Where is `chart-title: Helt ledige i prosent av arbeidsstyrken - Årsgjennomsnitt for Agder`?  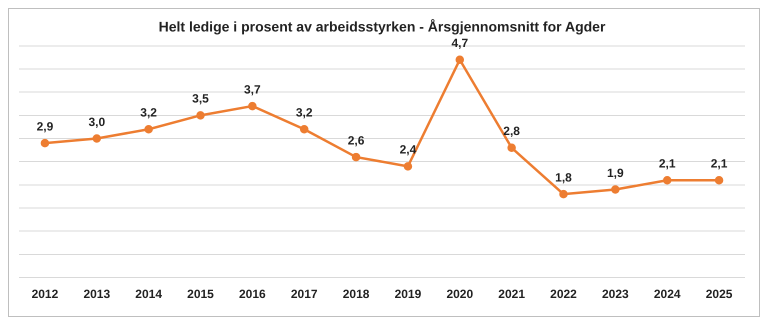 chart-title: Helt ledige i prosent av arbeidsstyrken - Årsgjennomsnitt for Agder is located at coordinates (382, 26).